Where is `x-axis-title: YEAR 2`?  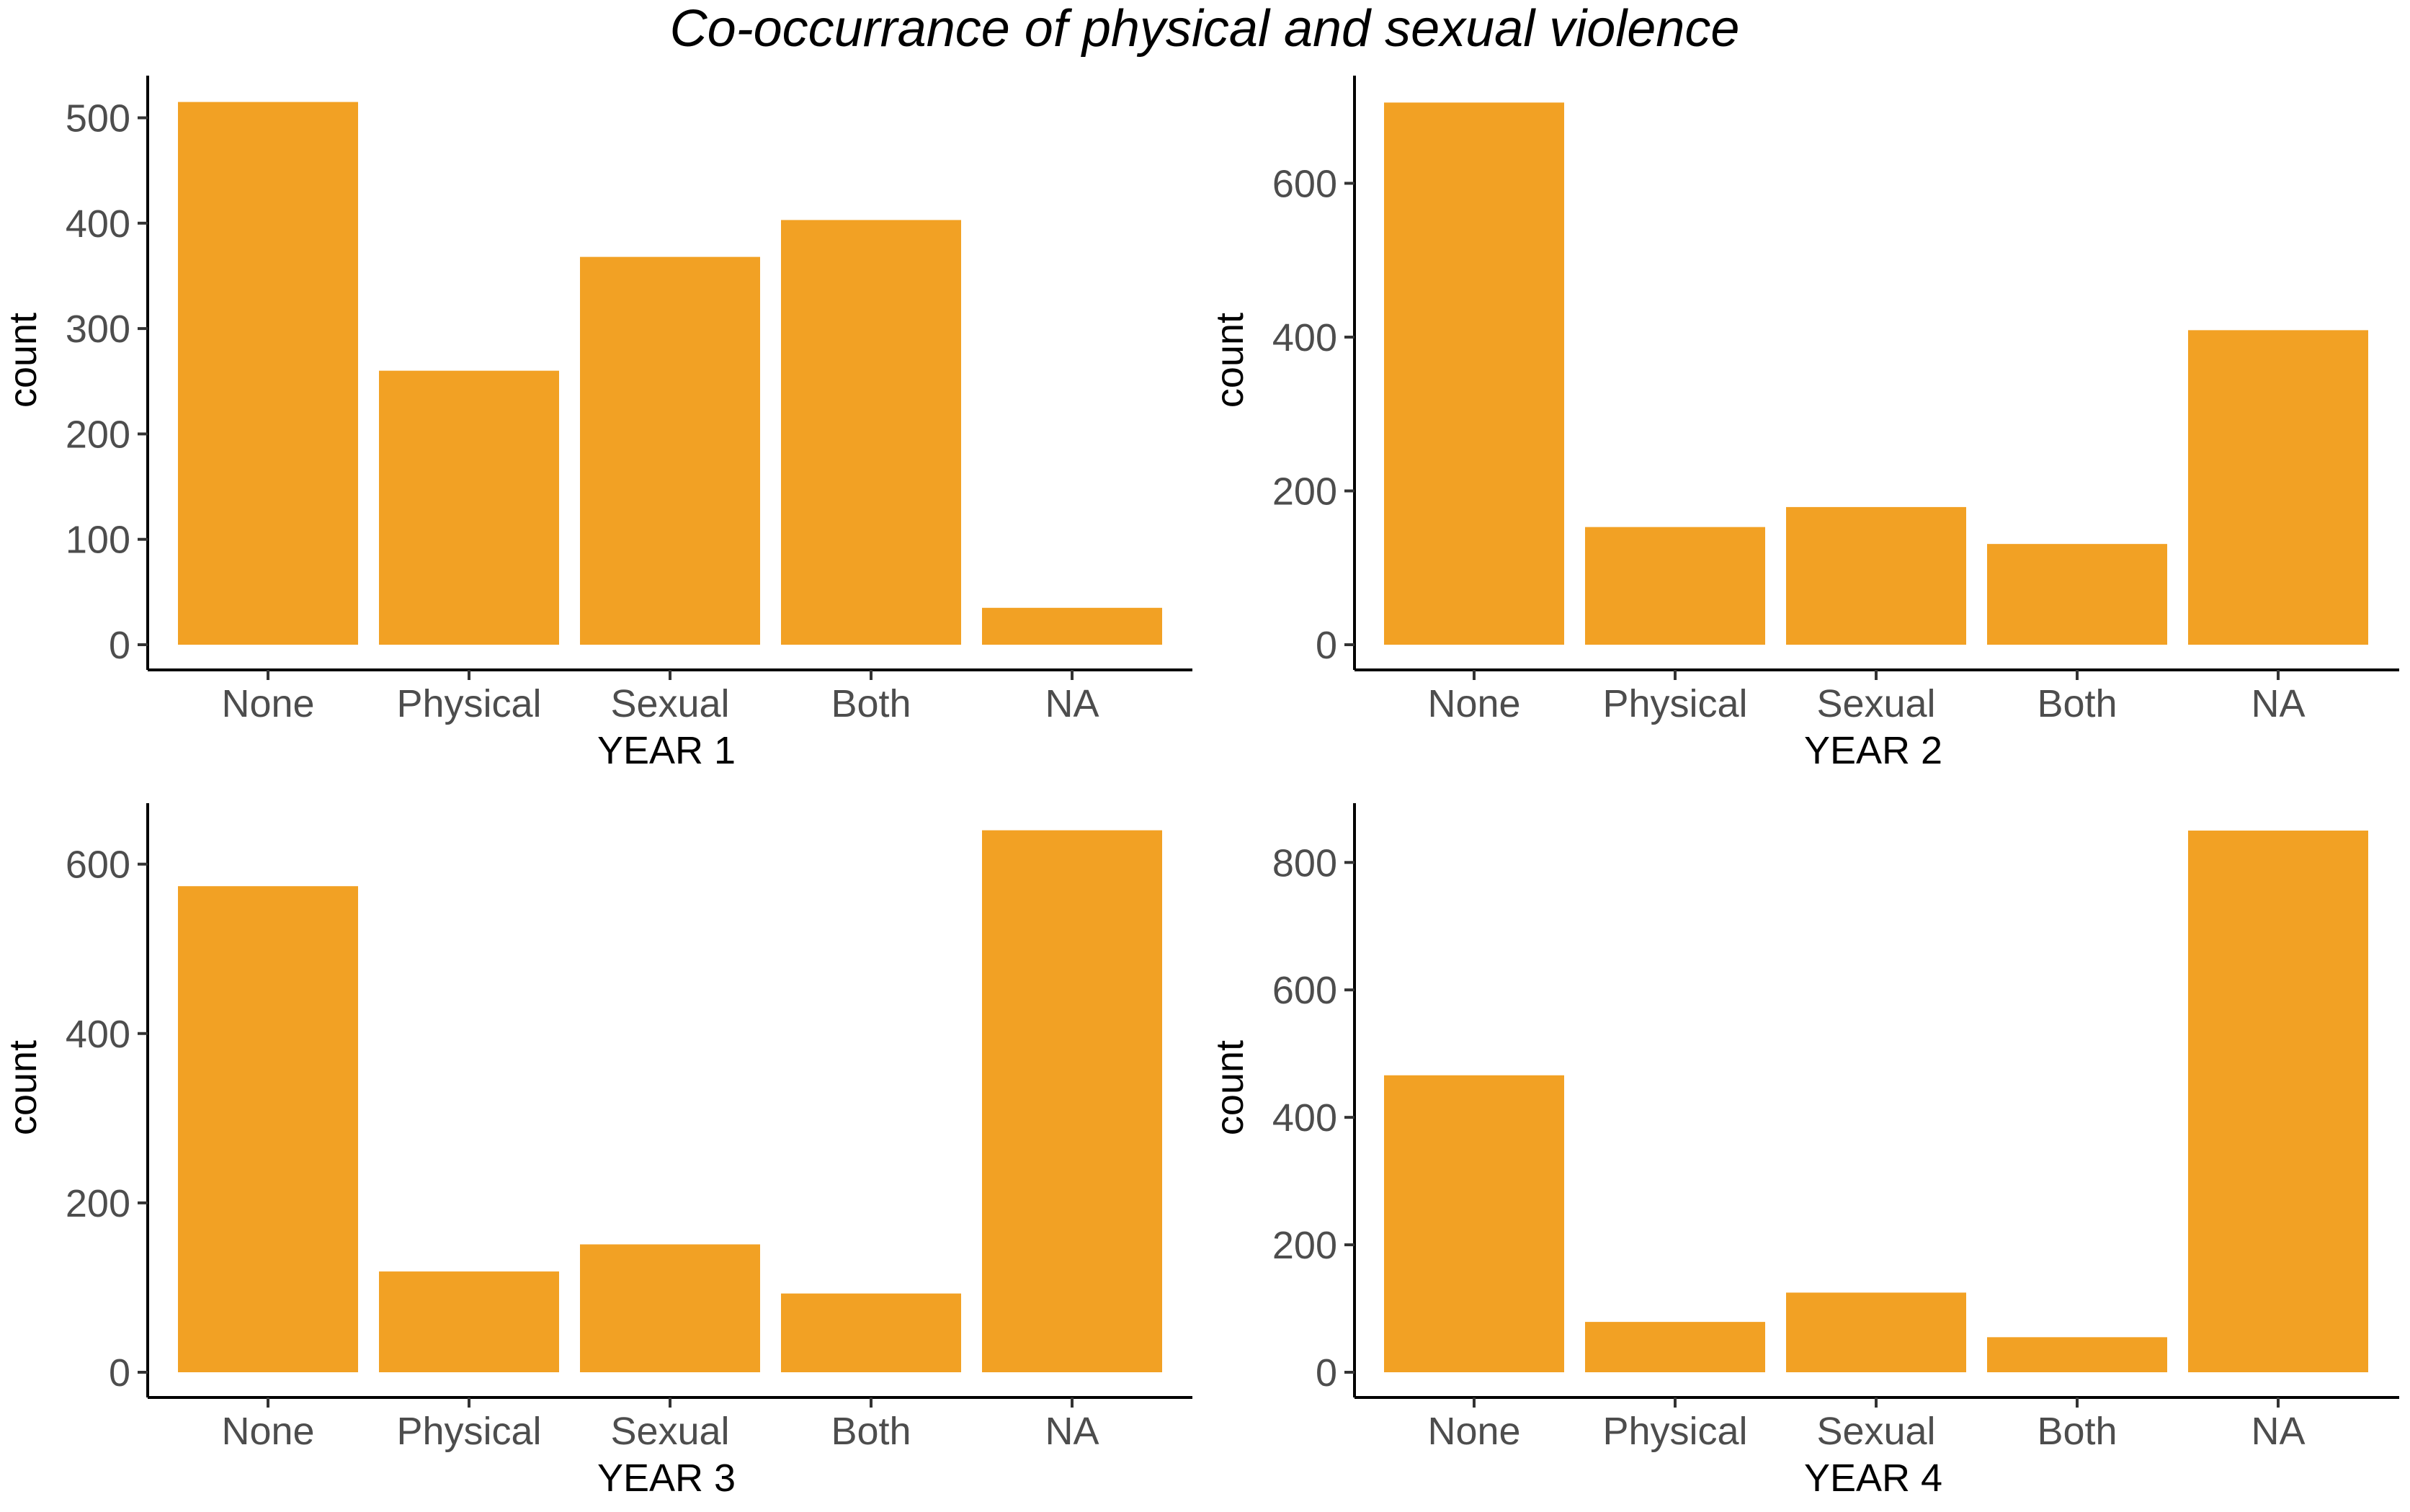 x-axis-title: YEAR 2 is located at coordinates (1873, 750).